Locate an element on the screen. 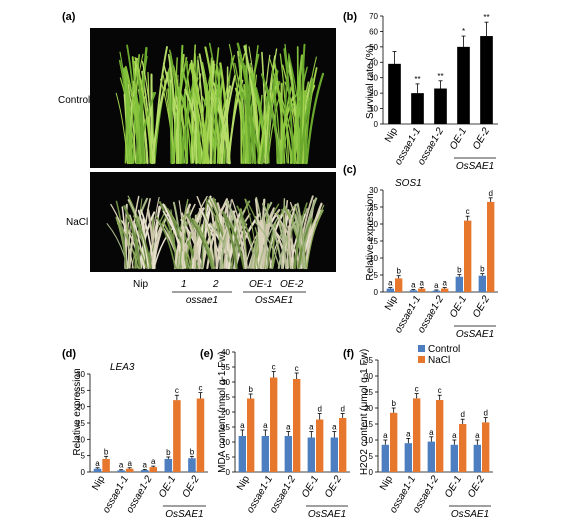  panel-label-c: (c) is located at coordinates (350, 170).